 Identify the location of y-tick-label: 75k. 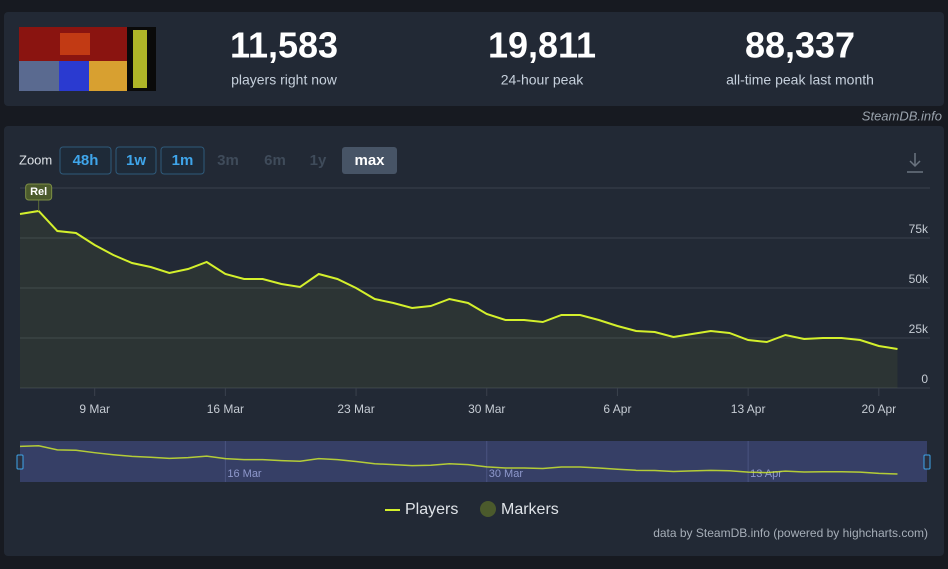
(919, 229).